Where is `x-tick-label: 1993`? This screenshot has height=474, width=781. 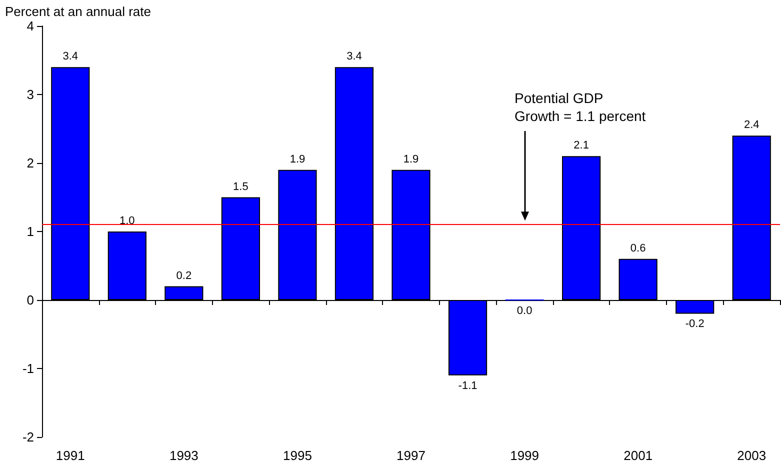
x-tick-label: 1993 is located at coordinates (183, 455).